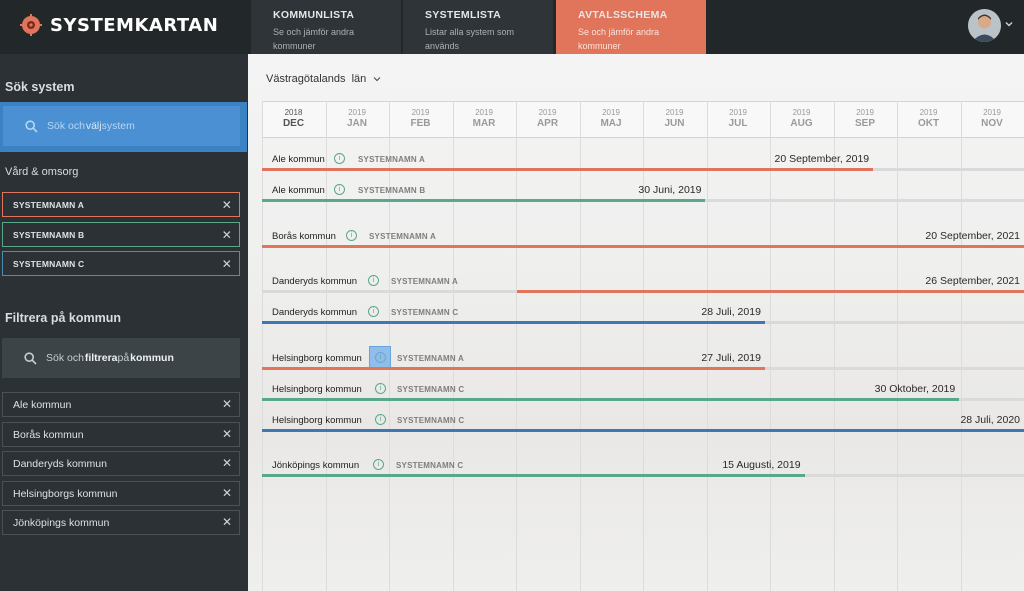 Image resolution: width=1024 pixels, height=591 pixels. What do you see at coordinates (547, 123) in the screenshot?
I see `month-name: APR` at bounding box center [547, 123].